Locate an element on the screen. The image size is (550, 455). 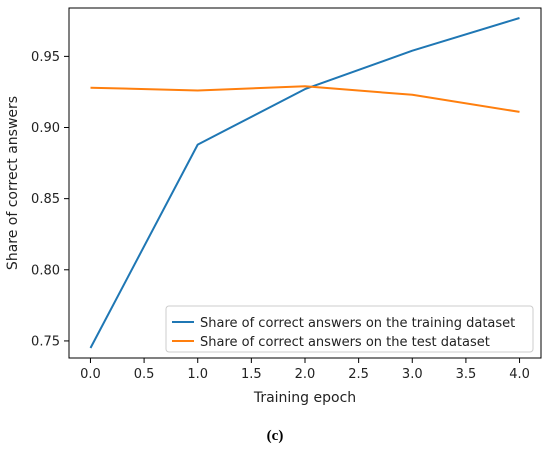
x-tick-label: 3.0 is located at coordinates (412, 374).